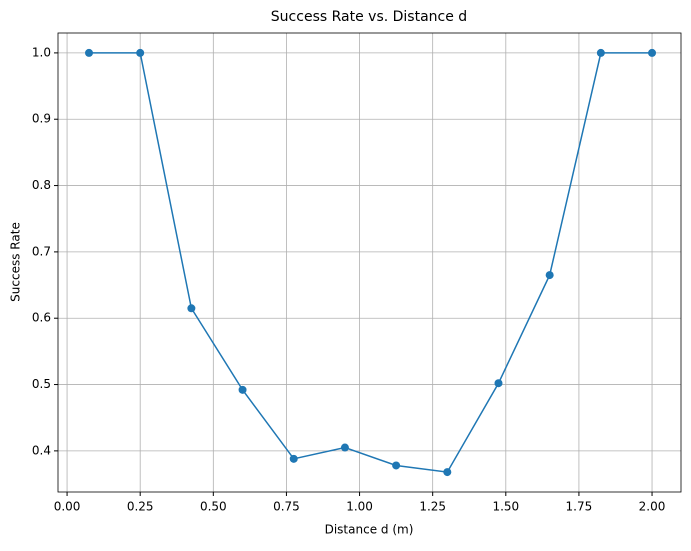 This screenshot has width=691, height=551. I want to click on y-tick-label: 0.9, so click(41, 119).